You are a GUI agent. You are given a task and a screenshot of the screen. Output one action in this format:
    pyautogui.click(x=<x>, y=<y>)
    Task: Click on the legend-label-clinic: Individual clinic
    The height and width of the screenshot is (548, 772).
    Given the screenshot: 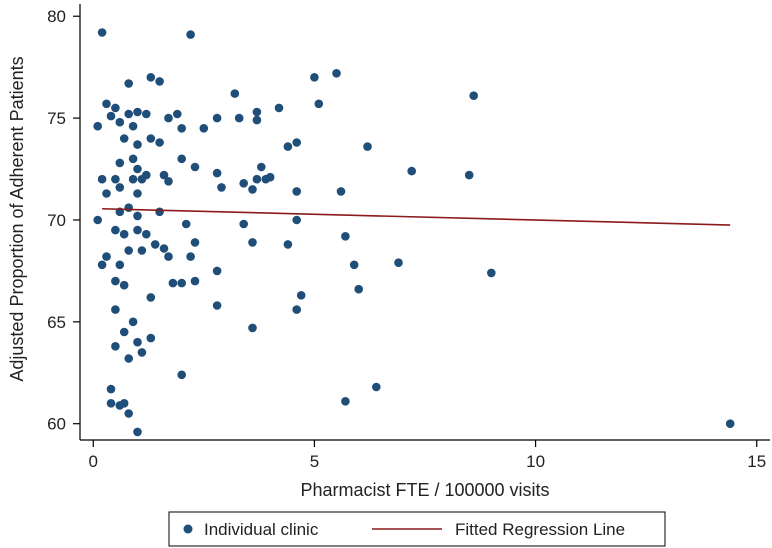 What is the action you would take?
    pyautogui.click(x=261, y=529)
    